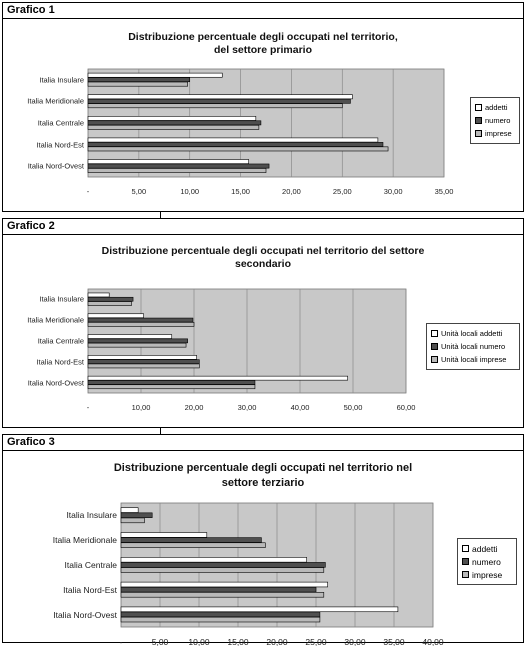 This screenshot has width=527, height=647. What do you see at coordinates (353, 407) in the screenshot?
I see `x-tick-label: 50,00` at bounding box center [353, 407].